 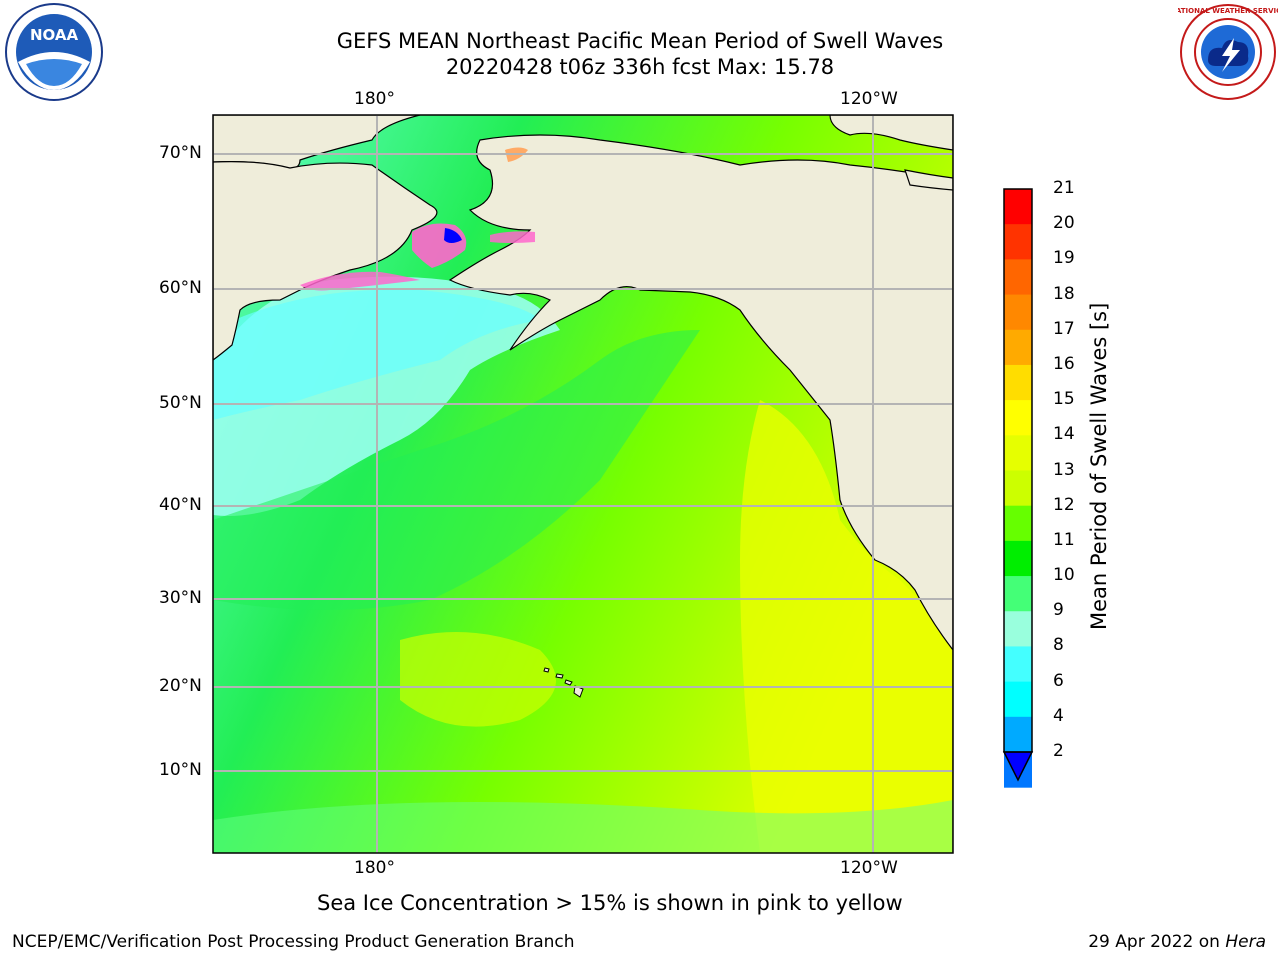 What do you see at coordinates (1064, 504) in the screenshot?
I see `colorbar-tick-label: 12` at bounding box center [1064, 504].